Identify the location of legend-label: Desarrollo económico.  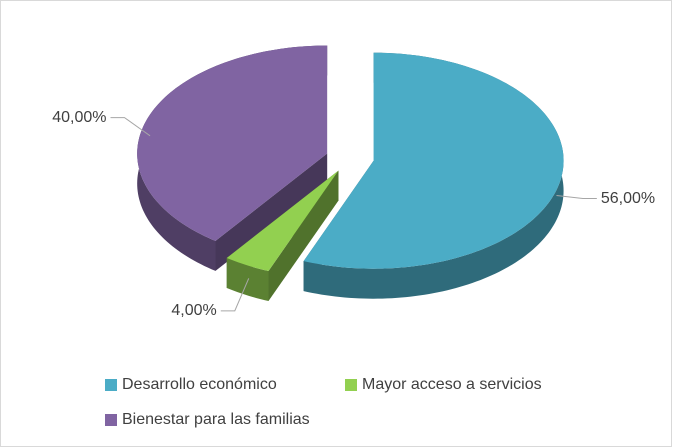
(199, 384).